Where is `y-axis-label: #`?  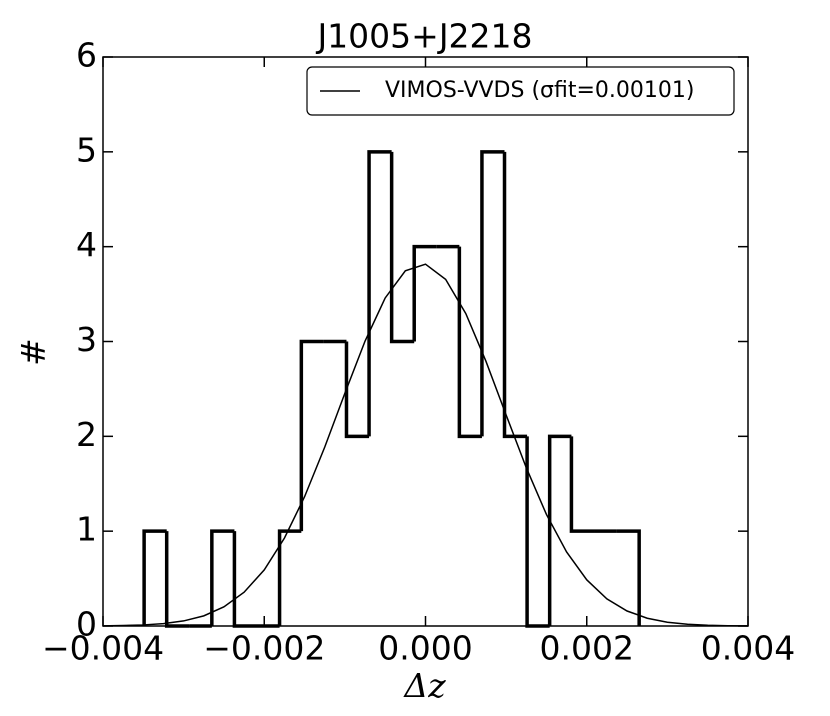
y-axis-label: # is located at coordinates (33, 352).